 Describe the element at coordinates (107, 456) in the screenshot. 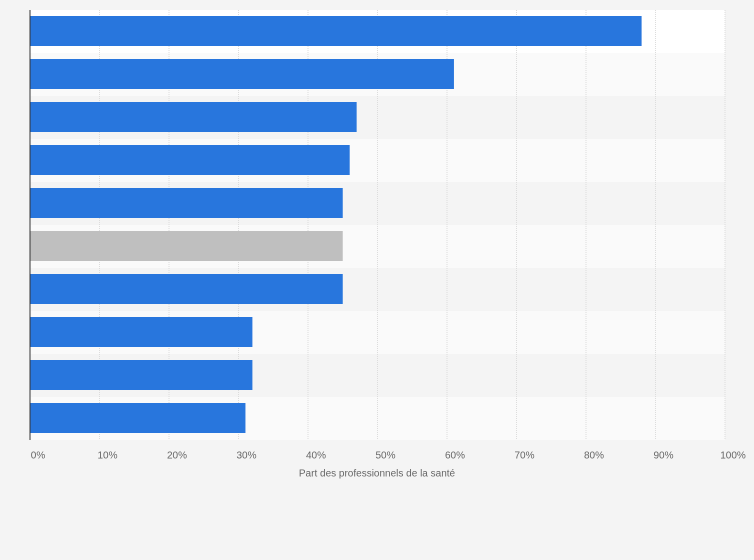

I see `x-tick-label: 10%` at that location.